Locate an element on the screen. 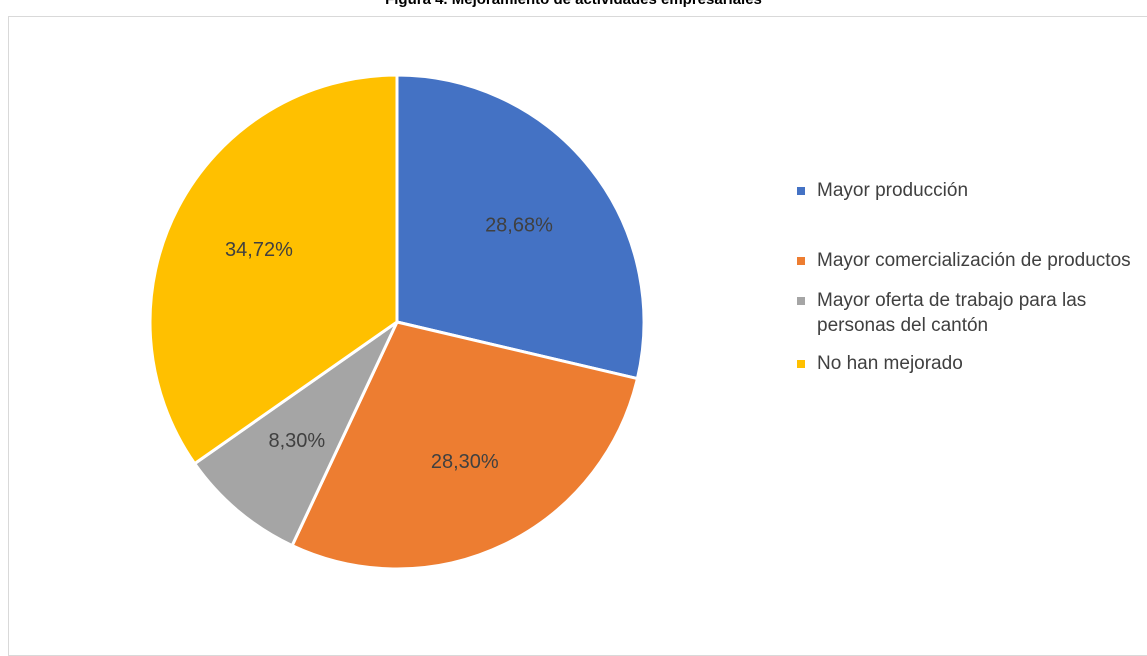  legend-label: Mayor producción is located at coordinates (893, 190).